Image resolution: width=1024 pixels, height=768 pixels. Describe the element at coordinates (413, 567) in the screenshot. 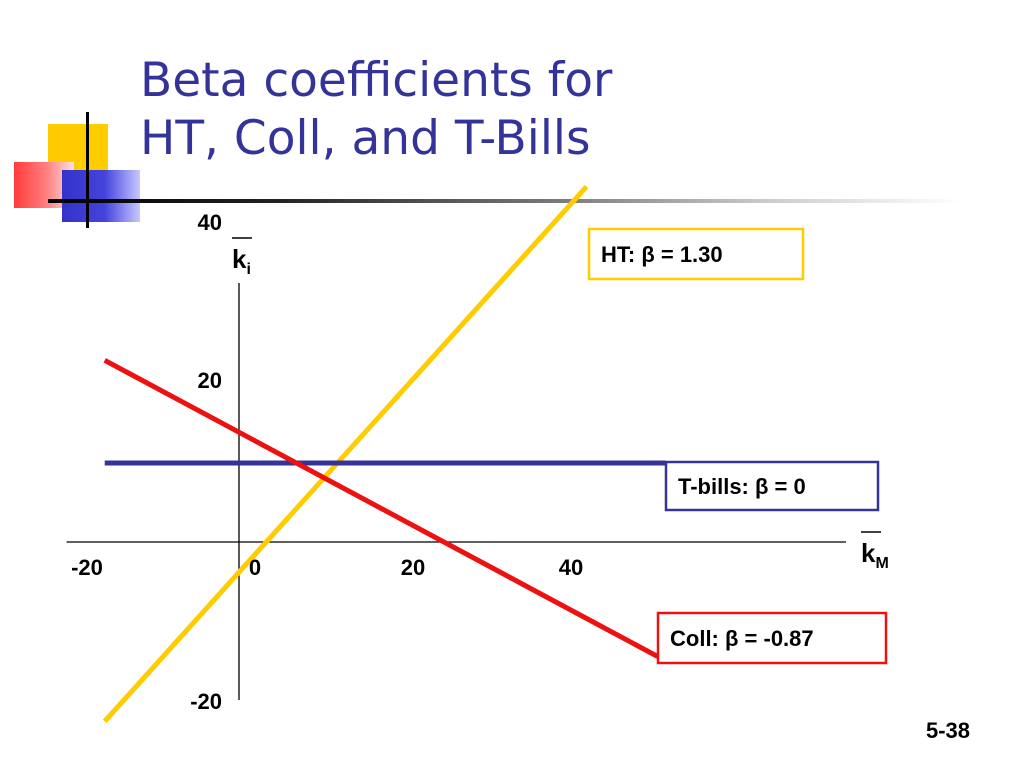

I see `x-tick-label: 20` at that location.